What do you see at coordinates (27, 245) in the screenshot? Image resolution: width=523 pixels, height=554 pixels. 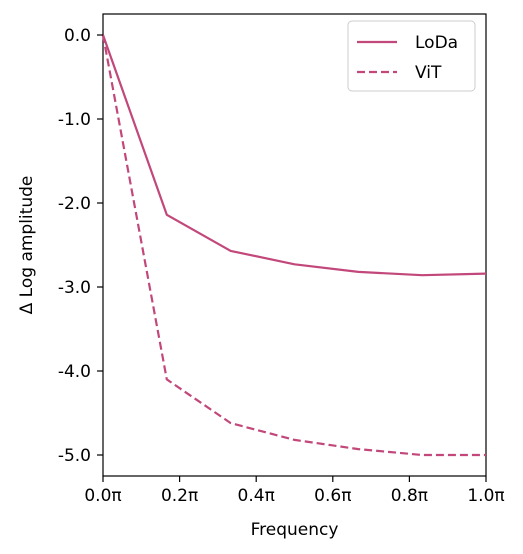 I see `y-axis-label: Δ Log amplitude` at bounding box center [27, 245].